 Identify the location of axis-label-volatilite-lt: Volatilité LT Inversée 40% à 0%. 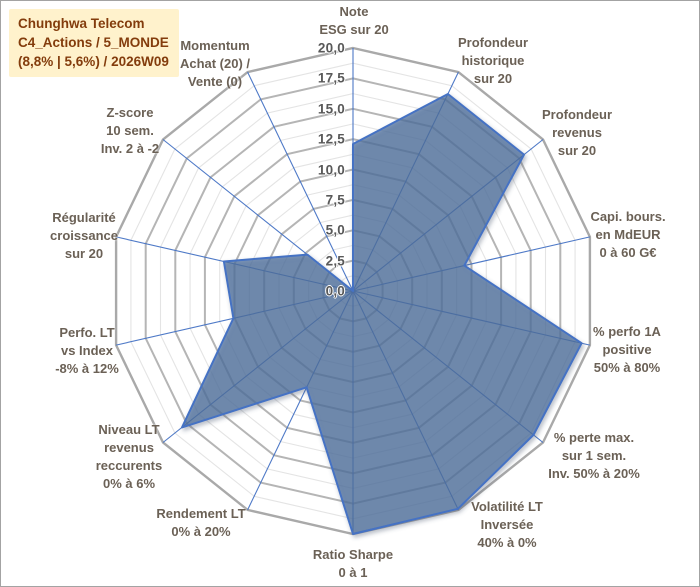
(507, 525).